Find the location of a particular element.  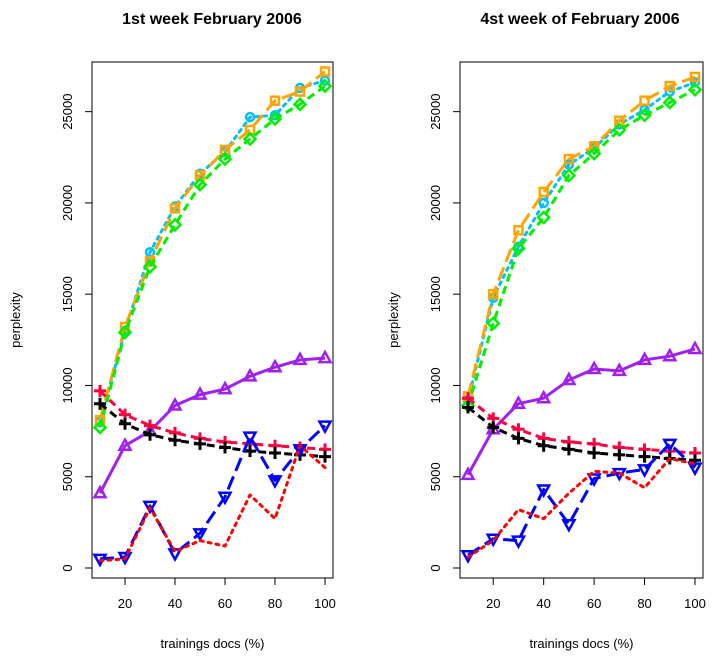

x-tick-label: 40 is located at coordinates (543, 603).